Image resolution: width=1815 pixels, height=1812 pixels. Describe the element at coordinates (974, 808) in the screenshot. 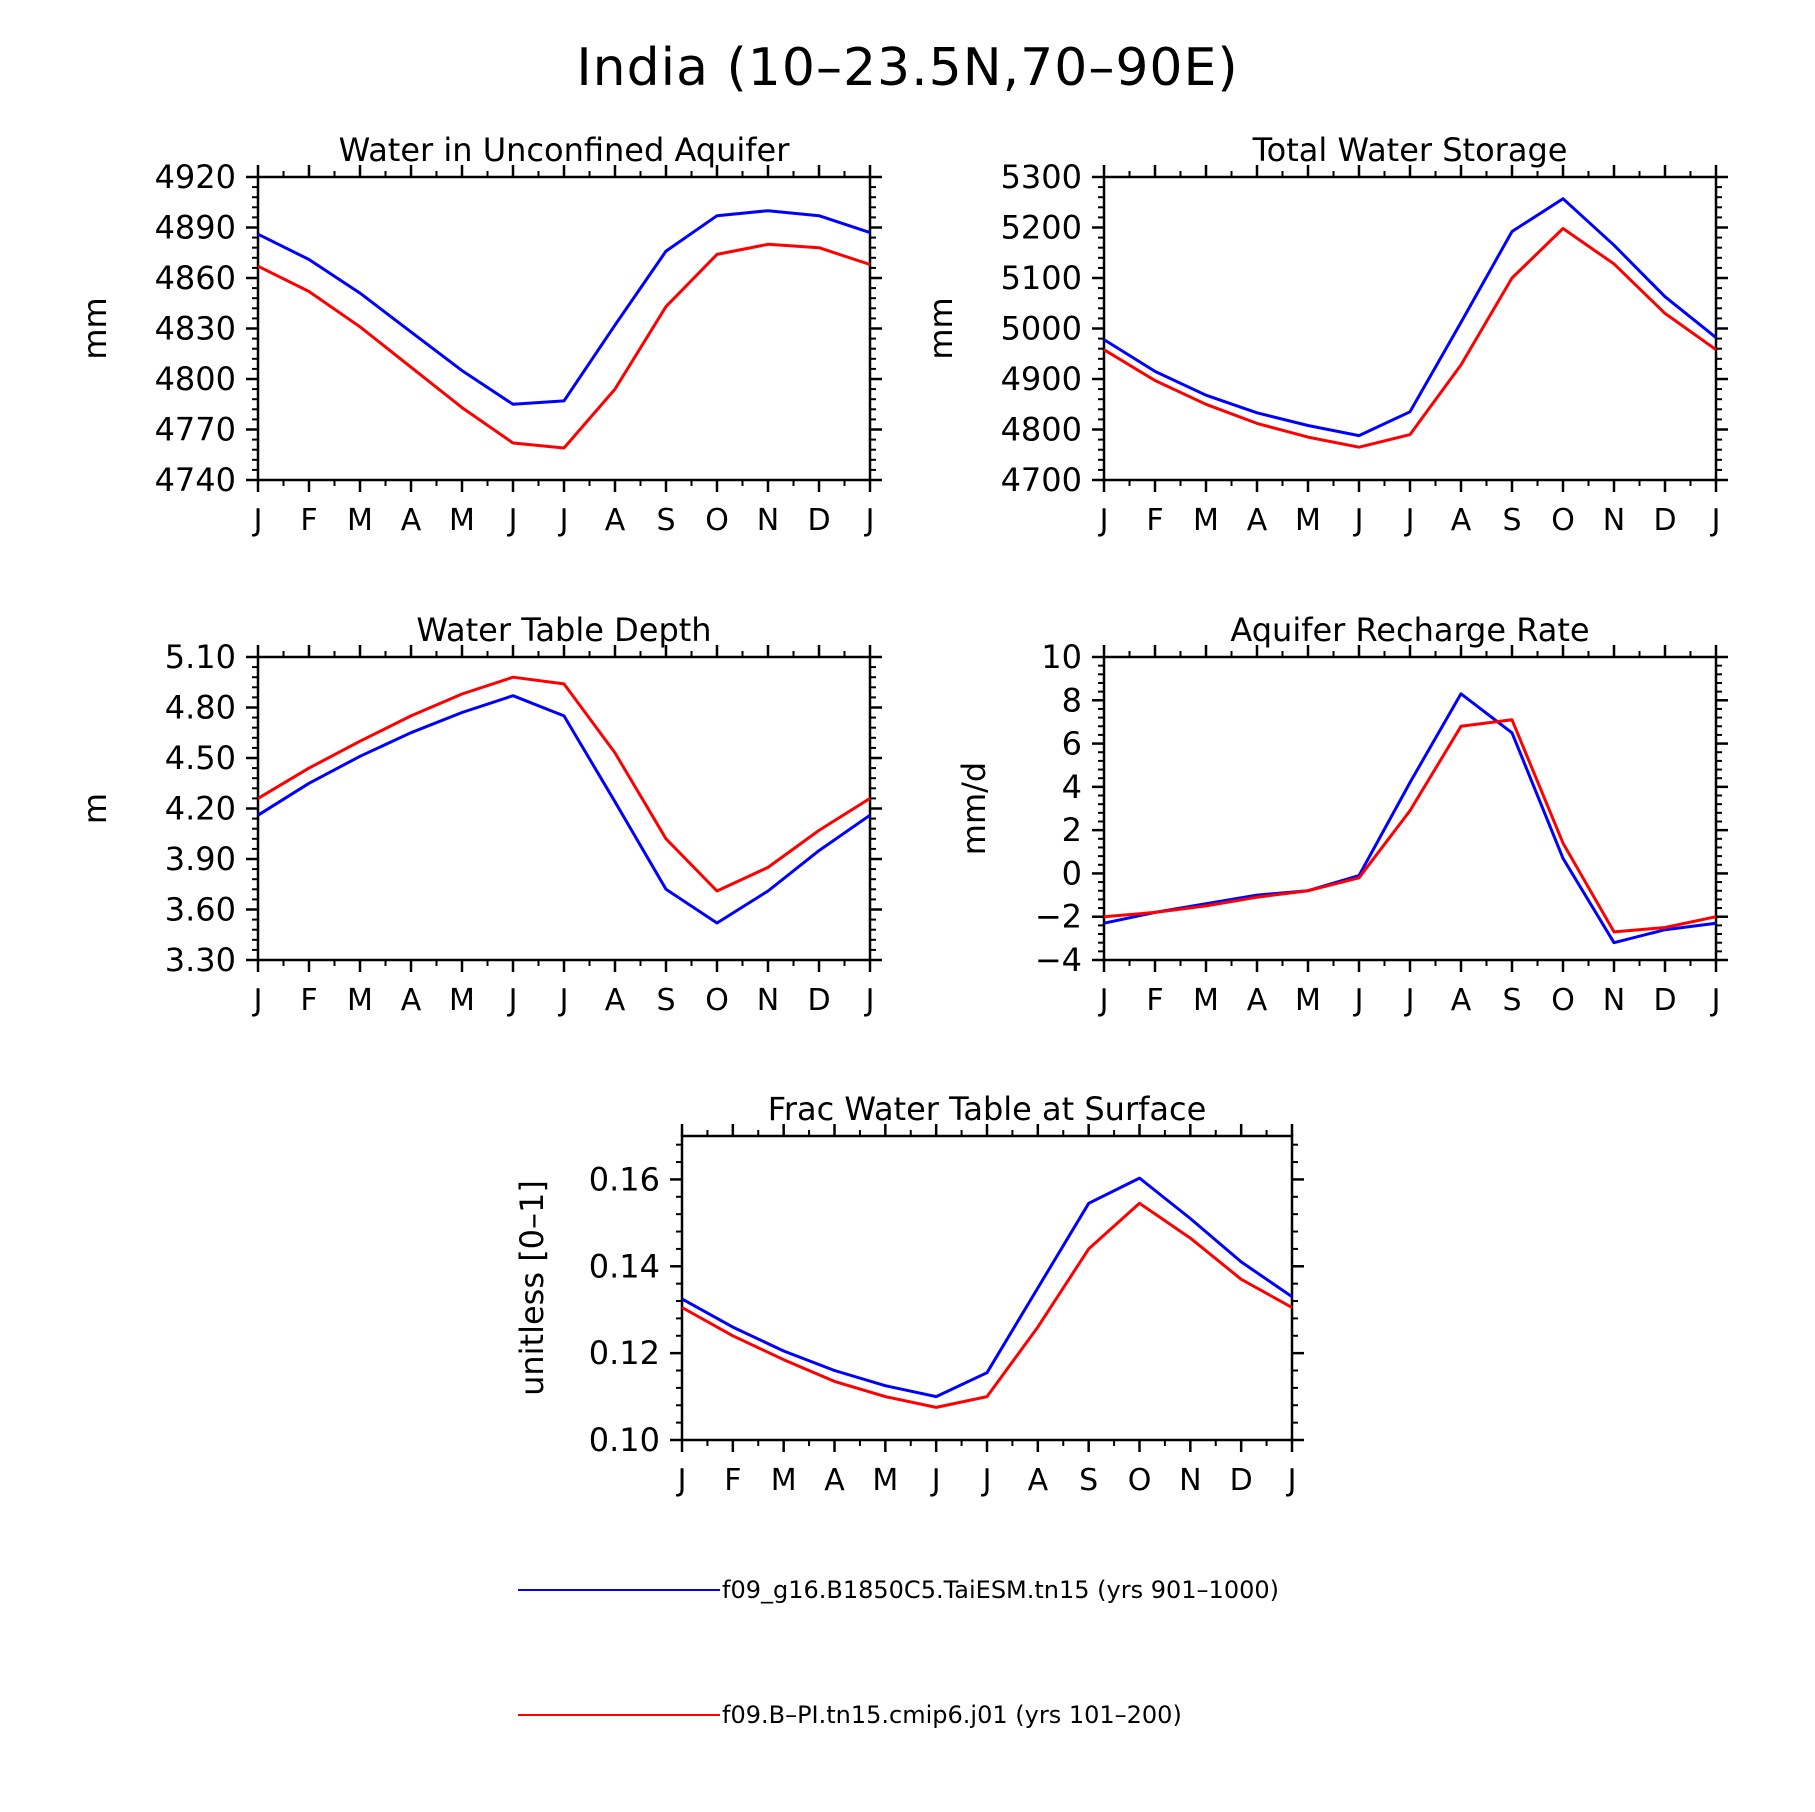

I see `y-axis-label: mm/d` at that location.